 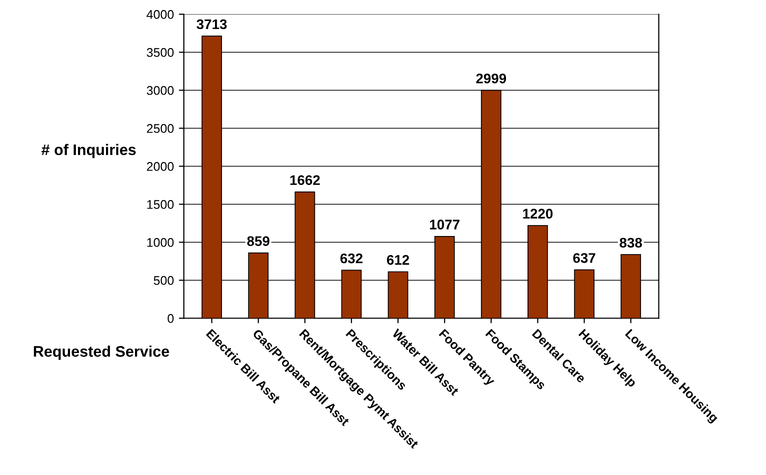 What do you see at coordinates (584, 258) in the screenshot?
I see `data-label: 637` at bounding box center [584, 258].